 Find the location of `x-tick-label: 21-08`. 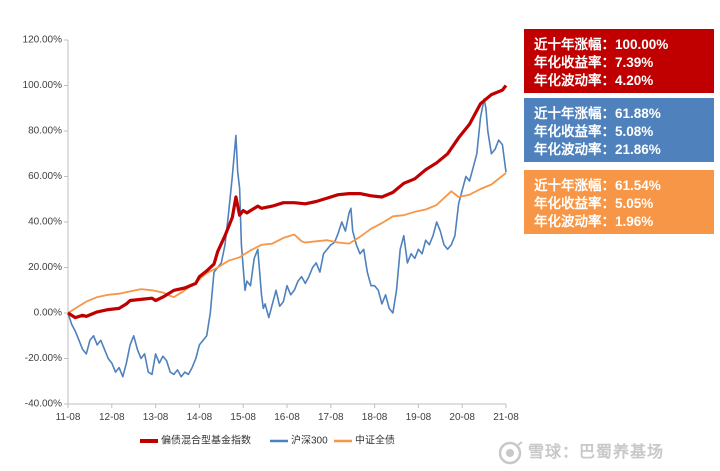

x-tick-label: 21-08 is located at coordinates (506, 417).